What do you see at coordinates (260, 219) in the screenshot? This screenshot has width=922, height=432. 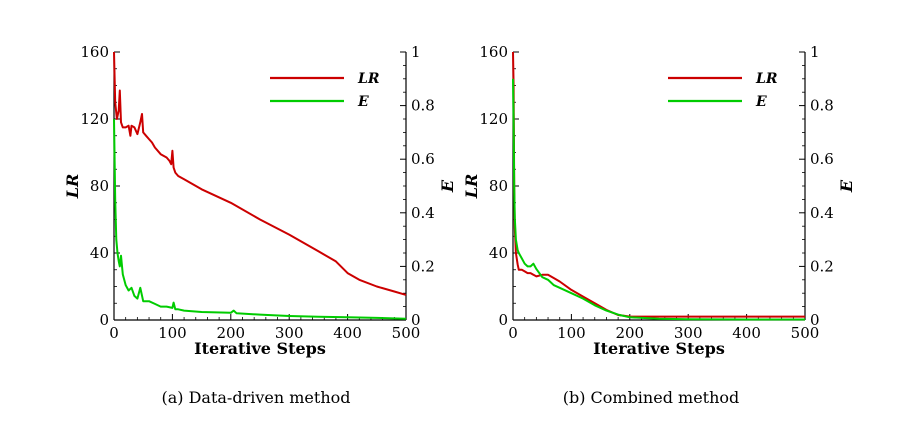 I see `series-line-e` at bounding box center [260, 219].